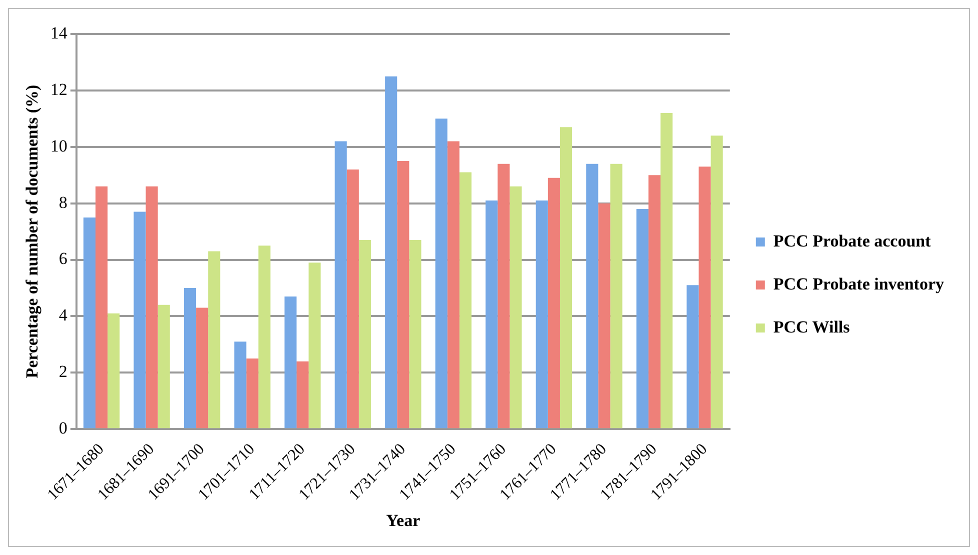  I want to click on y-axis-title: Percentage of number of documents (%), so click(32, 231).